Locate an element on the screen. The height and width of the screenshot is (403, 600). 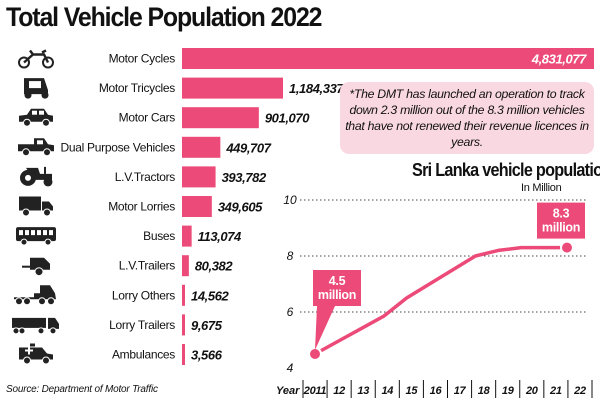
annotation-label: 4.5 is located at coordinates (337, 281).